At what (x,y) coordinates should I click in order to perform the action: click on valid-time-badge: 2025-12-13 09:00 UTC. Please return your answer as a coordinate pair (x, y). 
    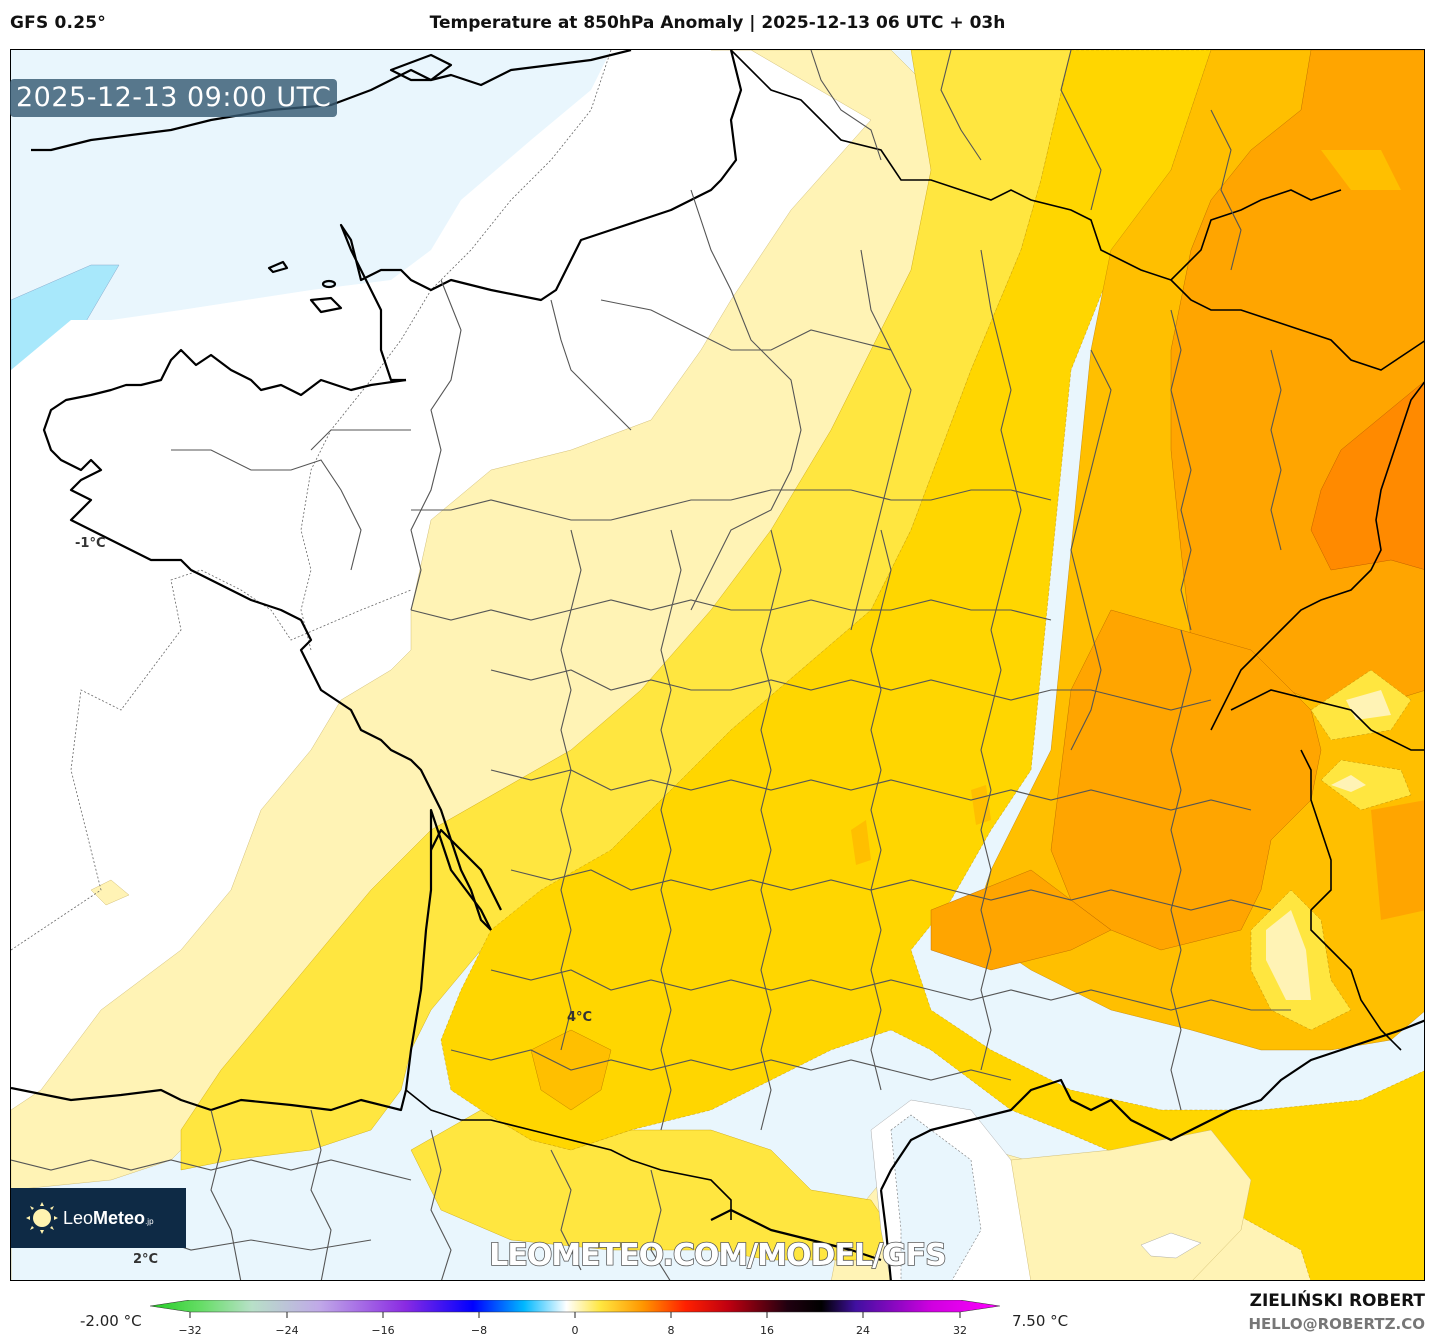
    Looking at the image, I should click on (174, 98).